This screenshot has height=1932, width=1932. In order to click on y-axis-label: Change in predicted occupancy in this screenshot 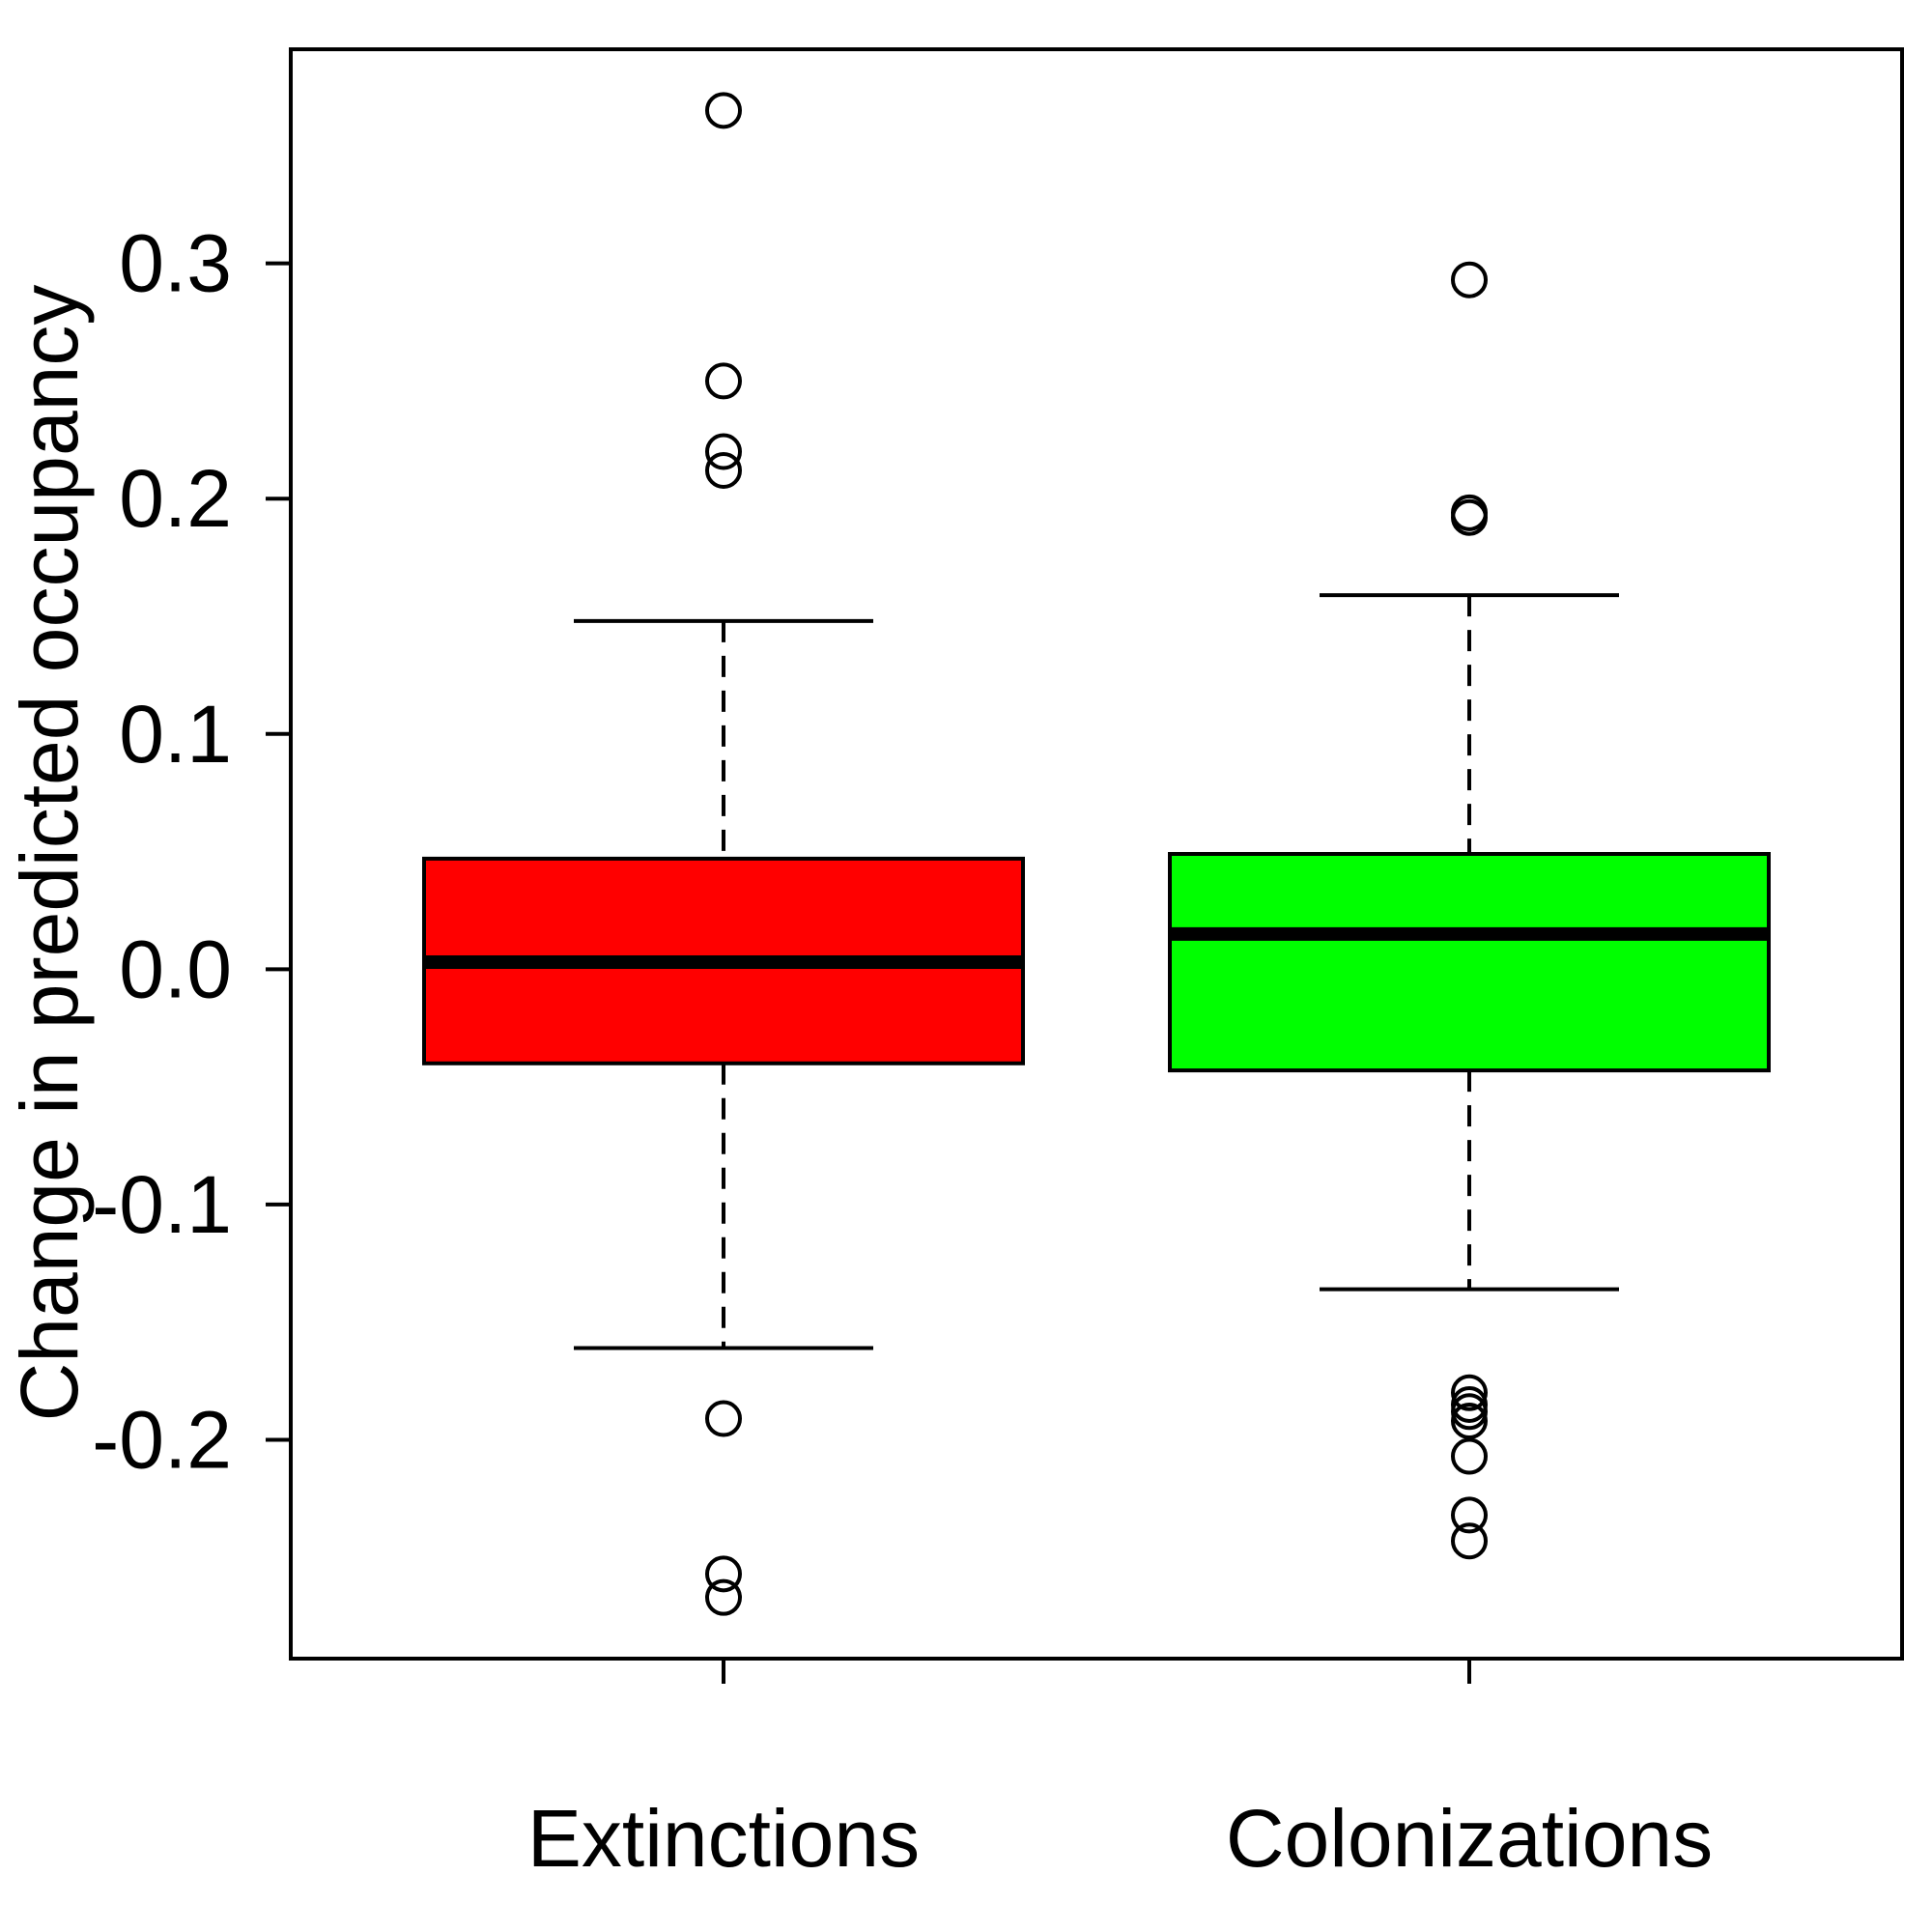, I will do `click(49, 853)`.